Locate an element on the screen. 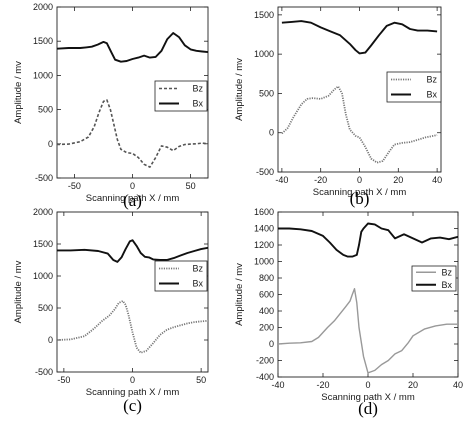 Image resolution: width=474 pixels, height=433 pixels. panel-label: (b) is located at coordinates (360, 198).